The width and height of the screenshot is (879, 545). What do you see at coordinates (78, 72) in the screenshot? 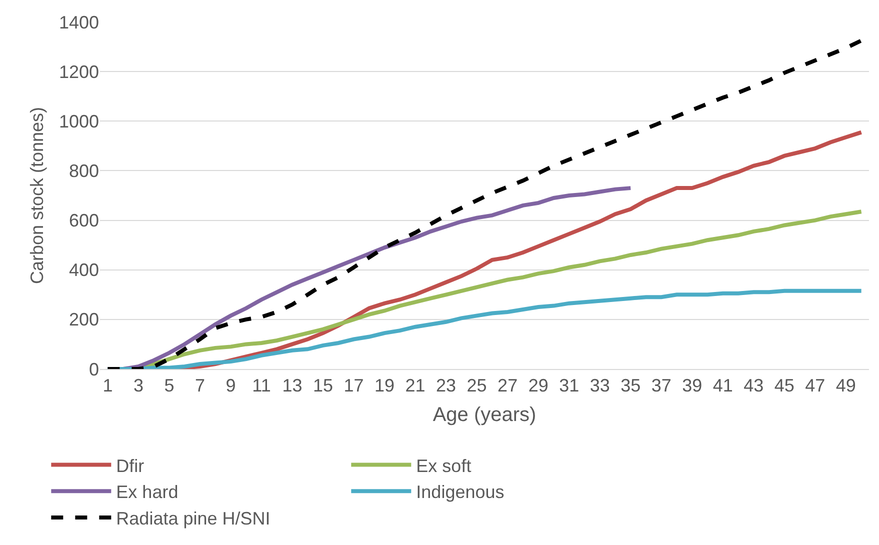
I see `y-tick-label: 1200` at bounding box center [78, 72].